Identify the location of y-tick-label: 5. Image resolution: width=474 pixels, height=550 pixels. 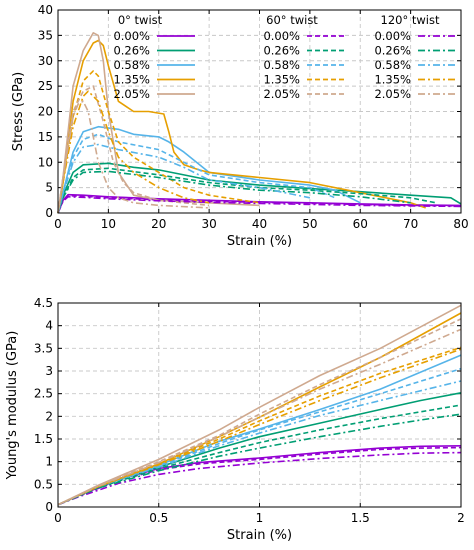
(49, 188).